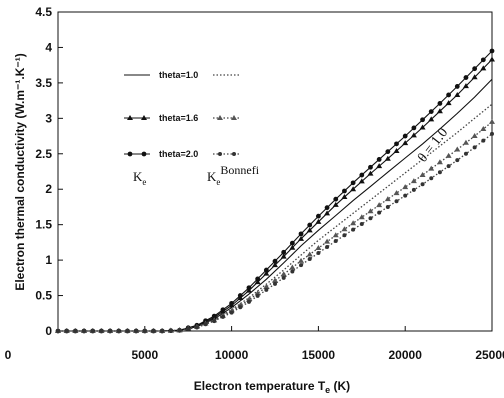  Describe the element at coordinates (232, 355) in the screenshot. I see `x-tick-label: 10000` at that location.